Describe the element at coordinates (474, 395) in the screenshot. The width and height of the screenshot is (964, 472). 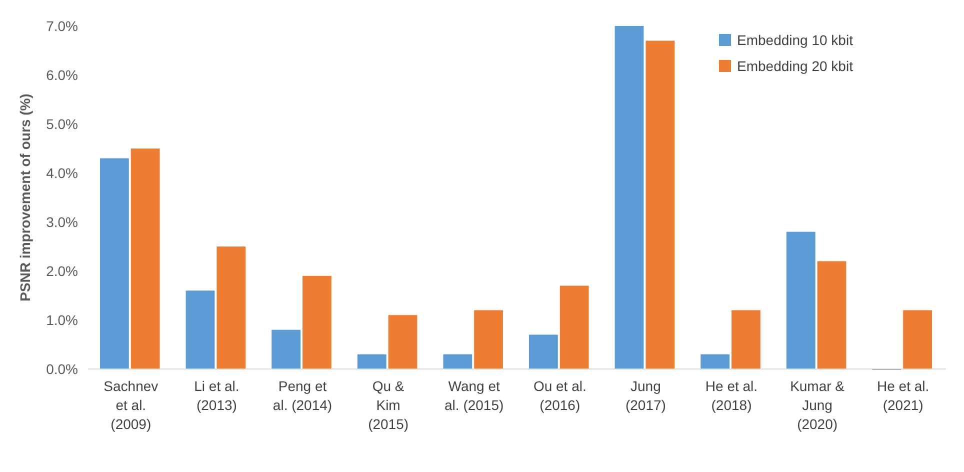
I see `x-tick-label: Wang et al. (2015)` at that location.